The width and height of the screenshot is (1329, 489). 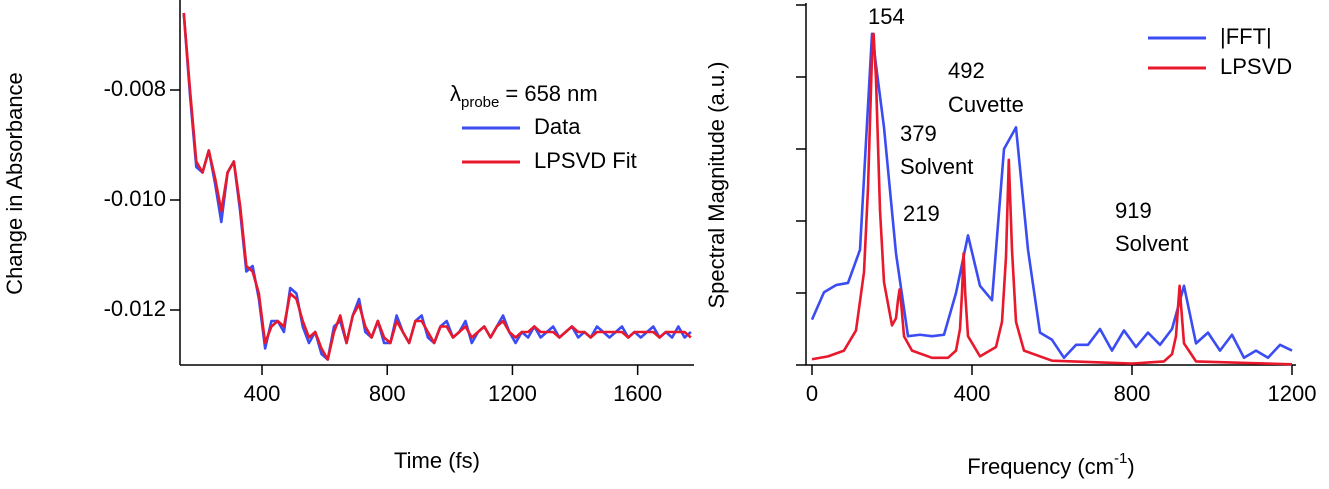 What do you see at coordinates (918, 133) in the screenshot?
I see `annotation: 379` at bounding box center [918, 133].